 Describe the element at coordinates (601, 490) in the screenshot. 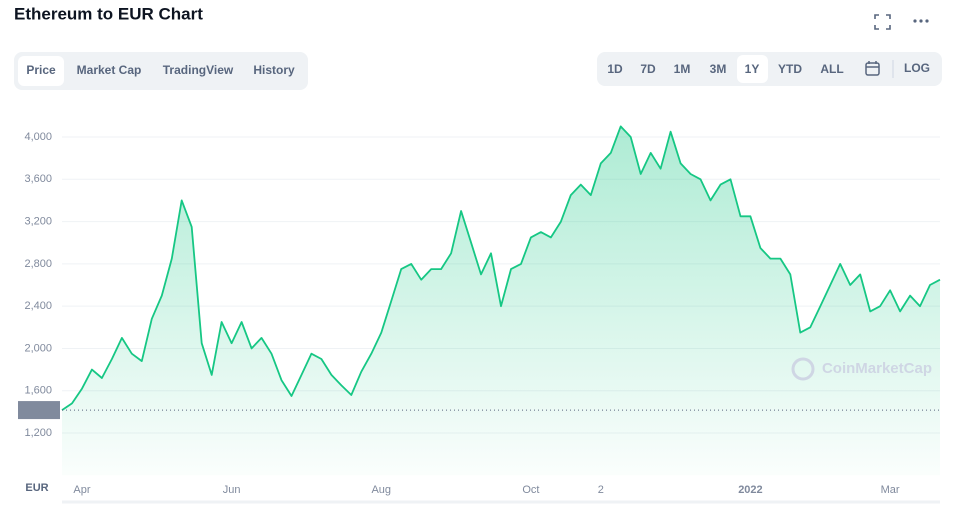

I see `x-tick-label: 2` at that location.